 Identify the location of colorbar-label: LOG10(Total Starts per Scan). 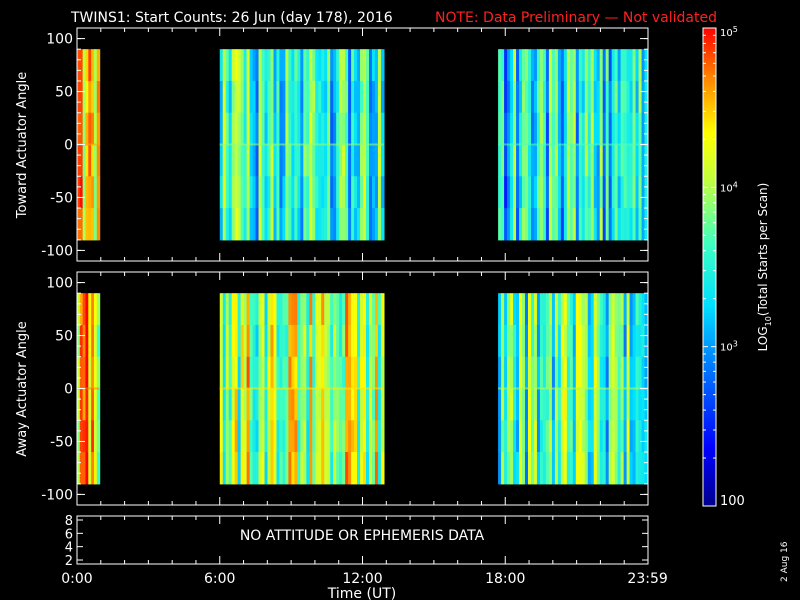
(764, 267).